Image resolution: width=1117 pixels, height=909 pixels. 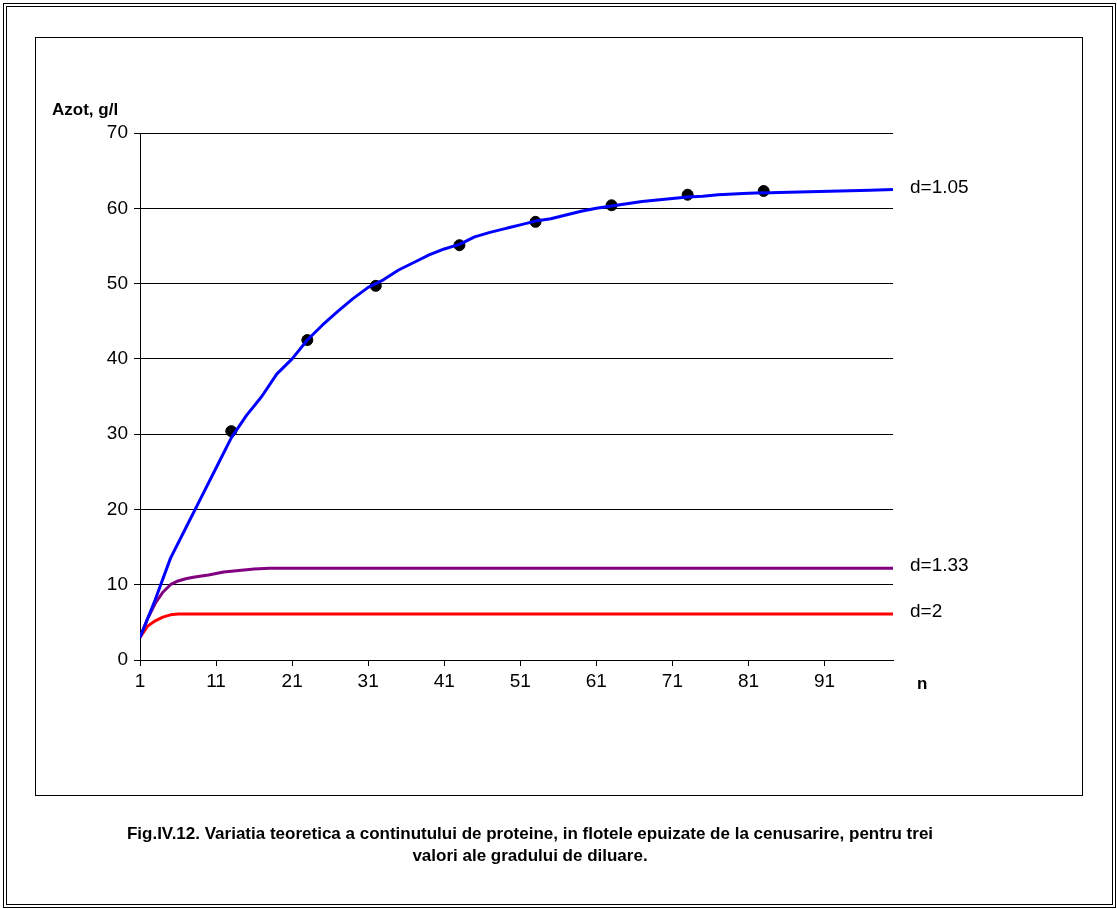 I want to click on y-tick-label: 10, so click(x=117, y=583).